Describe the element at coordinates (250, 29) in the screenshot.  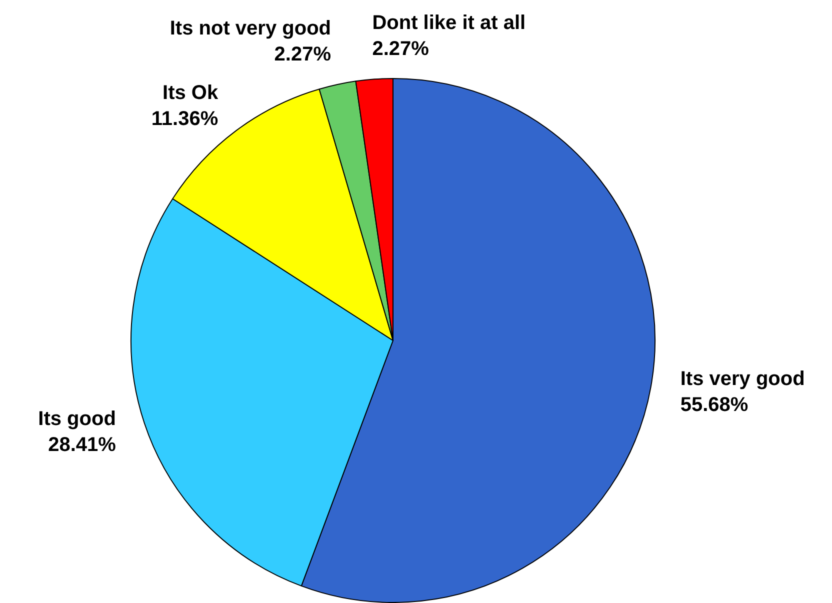
I see `slice-label: Its not very good` at that location.